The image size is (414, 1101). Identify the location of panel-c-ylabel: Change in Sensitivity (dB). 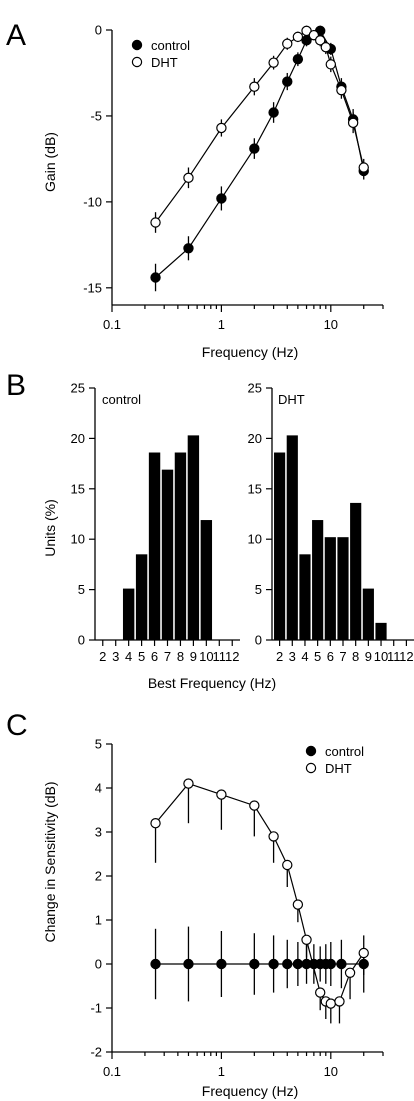
(50, 861).